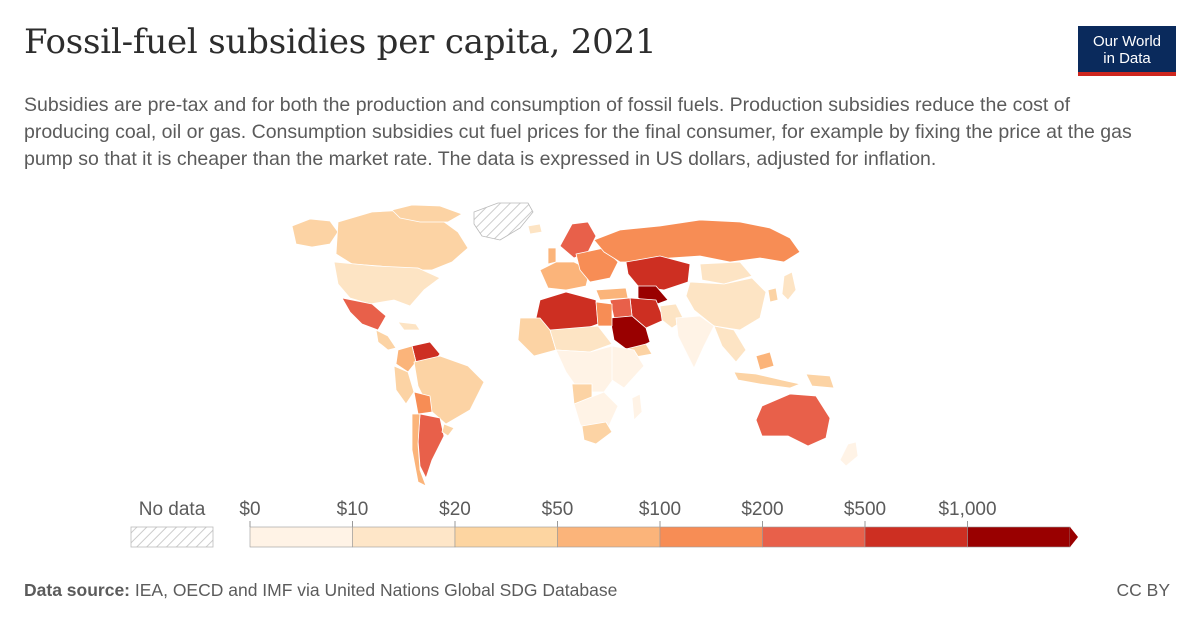 This screenshot has height=627, width=1200. I want to click on legend-bin-label: $200, so click(762, 509).